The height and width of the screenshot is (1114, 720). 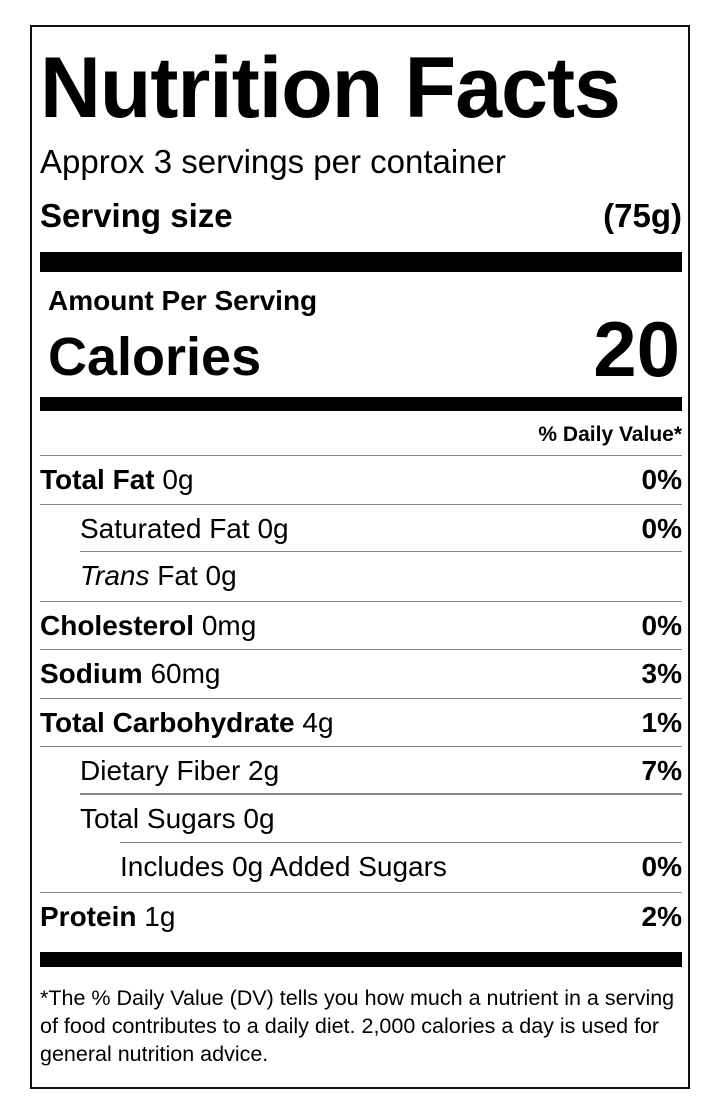 What do you see at coordinates (361, 404) in the screenshot?
I see `medium-divider` at bounding box center [361, 404].